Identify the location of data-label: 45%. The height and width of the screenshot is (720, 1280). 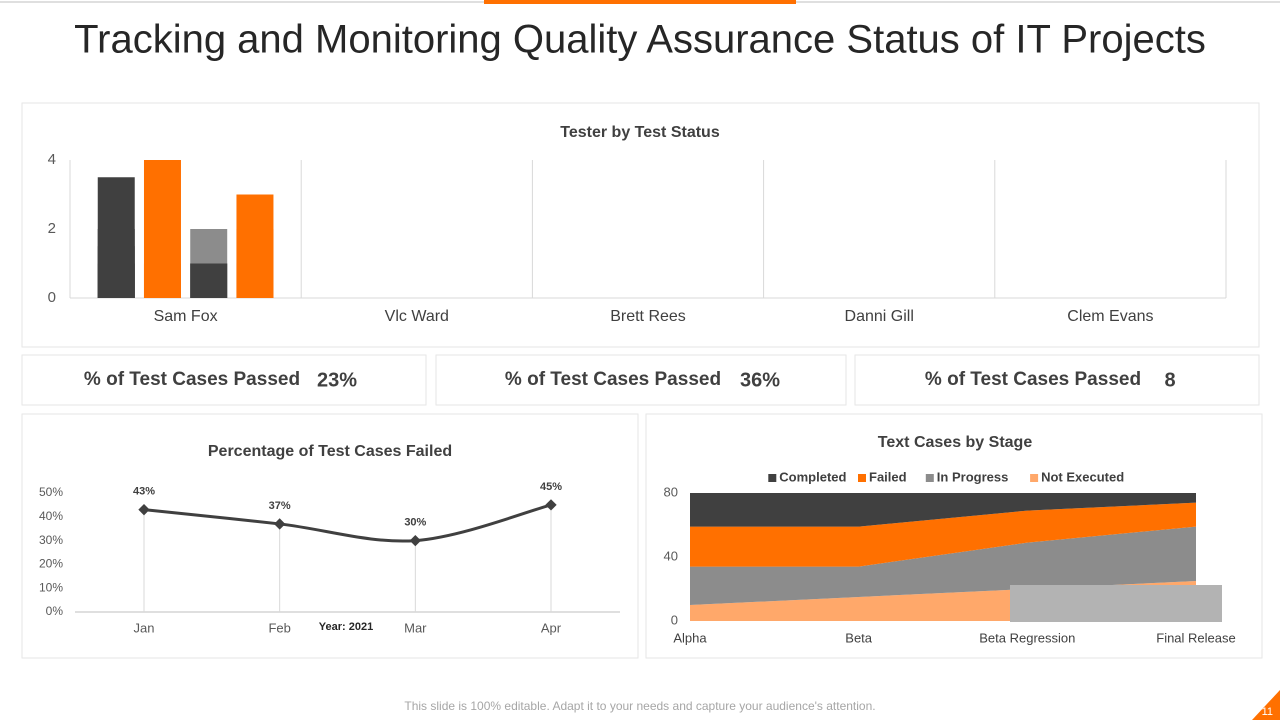
(551, 487).